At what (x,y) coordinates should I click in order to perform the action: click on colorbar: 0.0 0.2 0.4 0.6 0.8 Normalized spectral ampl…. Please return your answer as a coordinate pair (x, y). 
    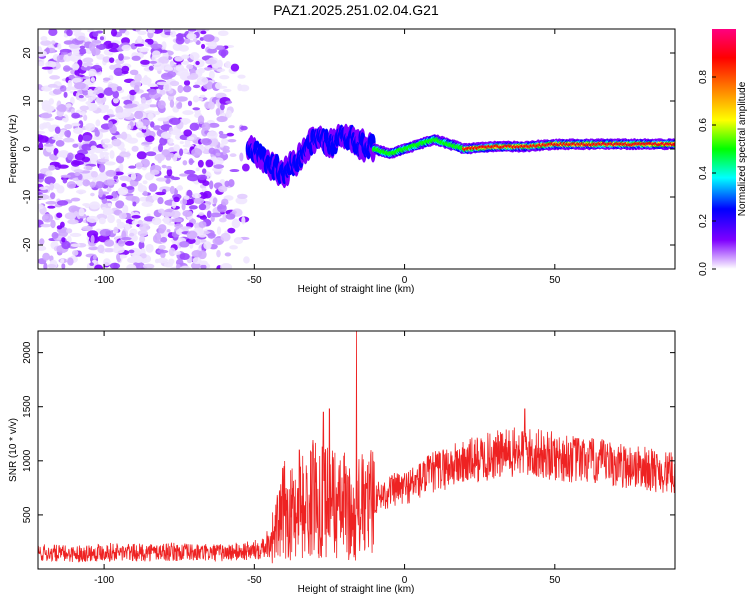
    Looking at the image, I should click on (723, 152).